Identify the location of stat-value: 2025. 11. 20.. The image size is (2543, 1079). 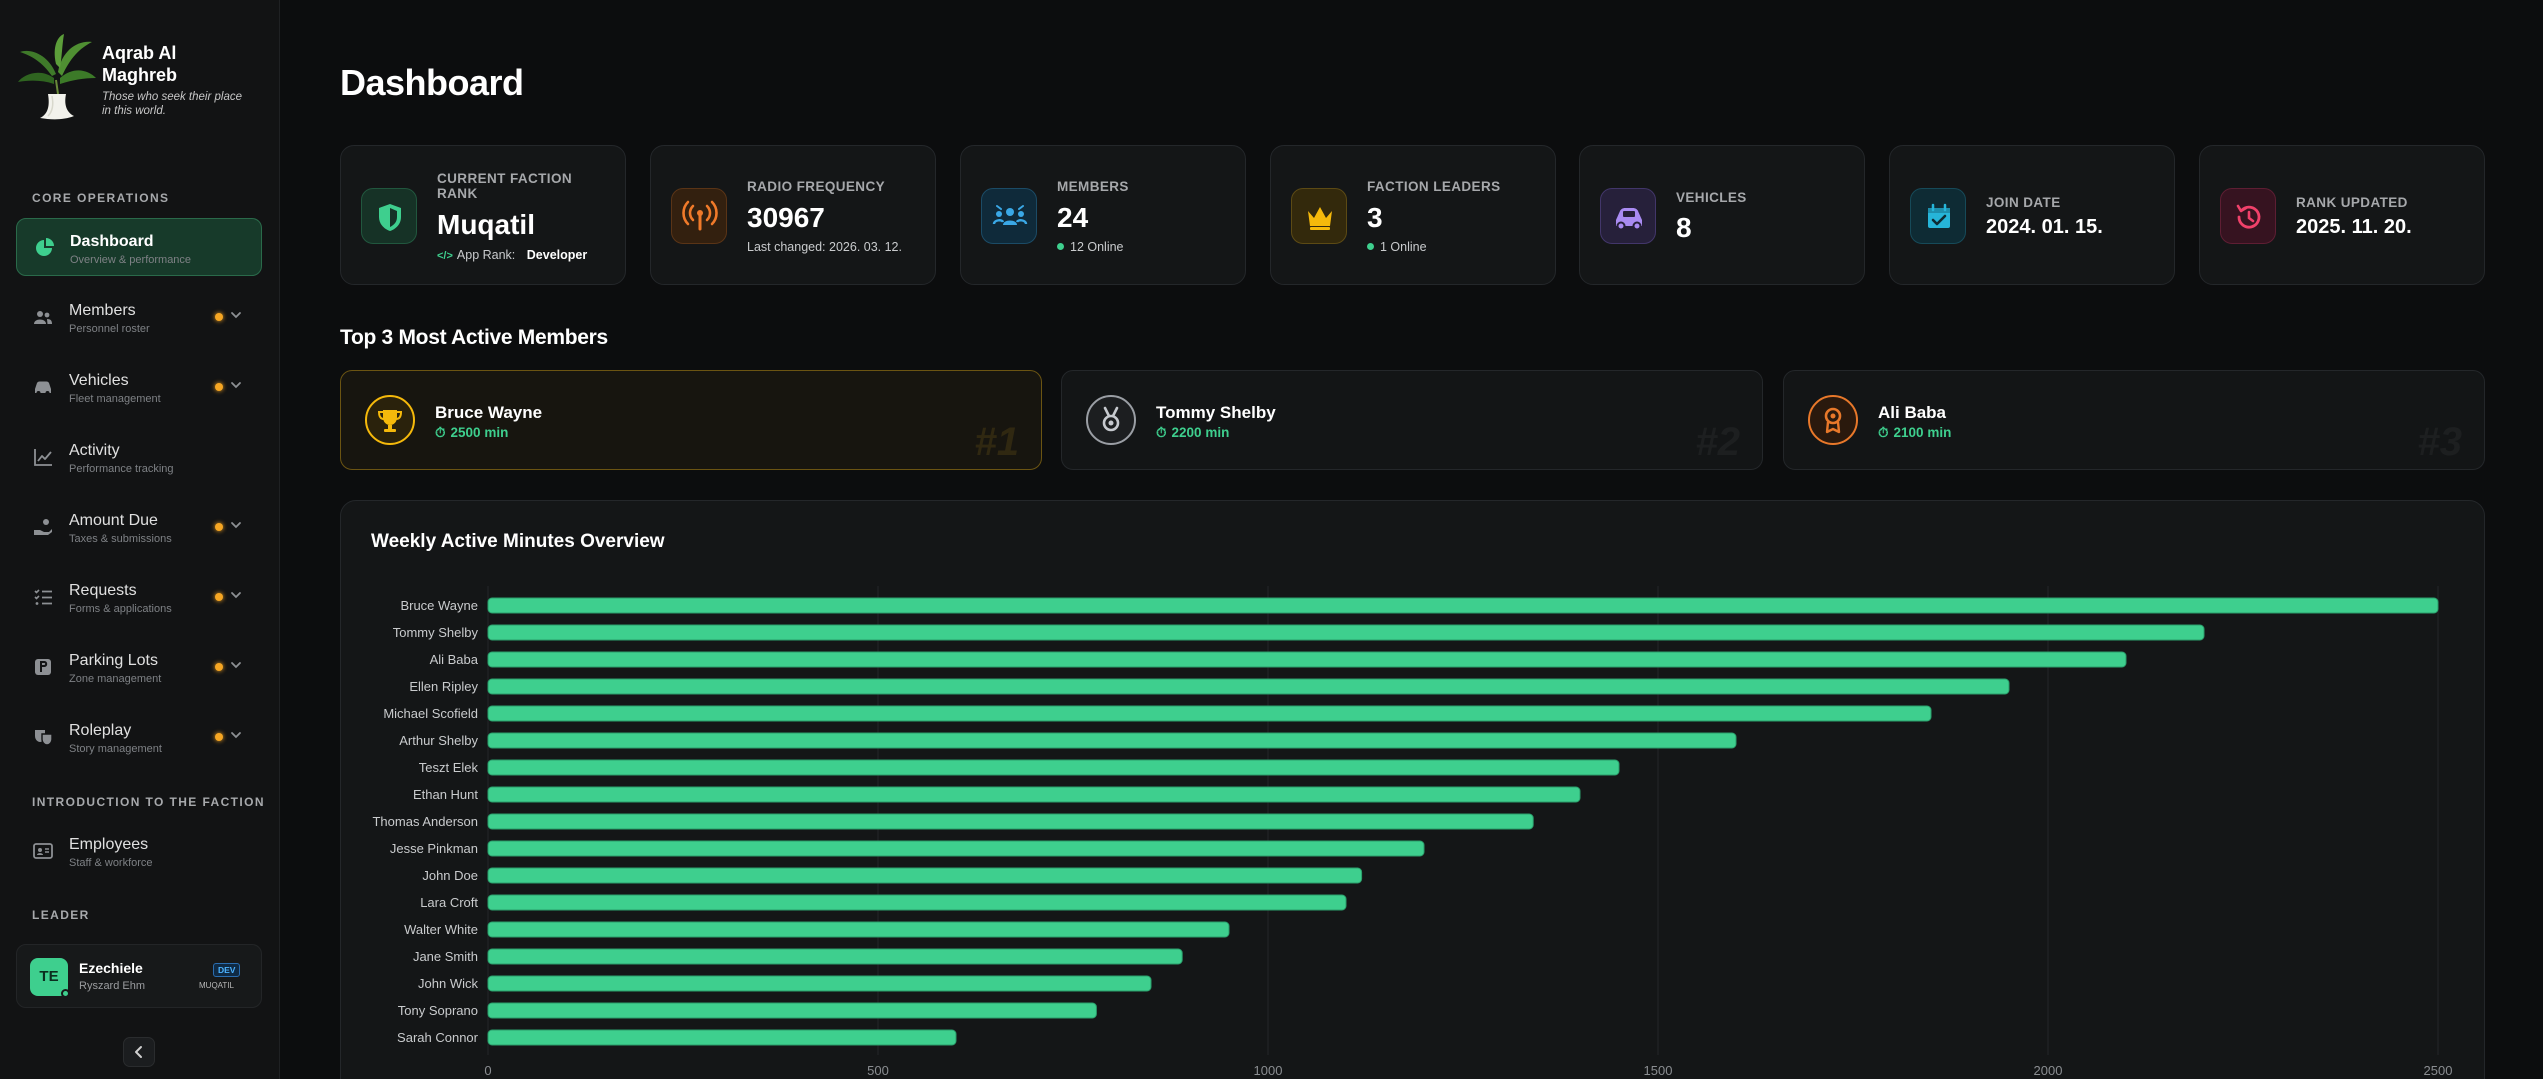
(2354, 227).